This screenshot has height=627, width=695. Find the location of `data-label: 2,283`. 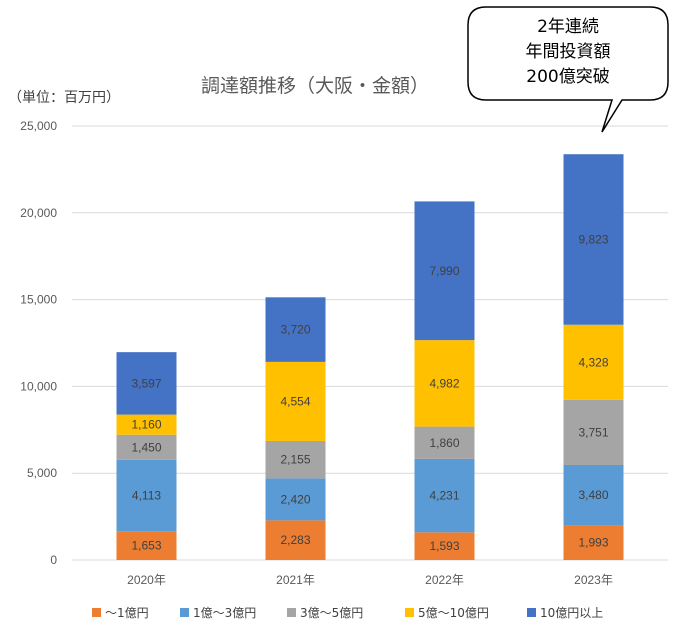

data-label: 2,283 is located at coordinates (295, 540).